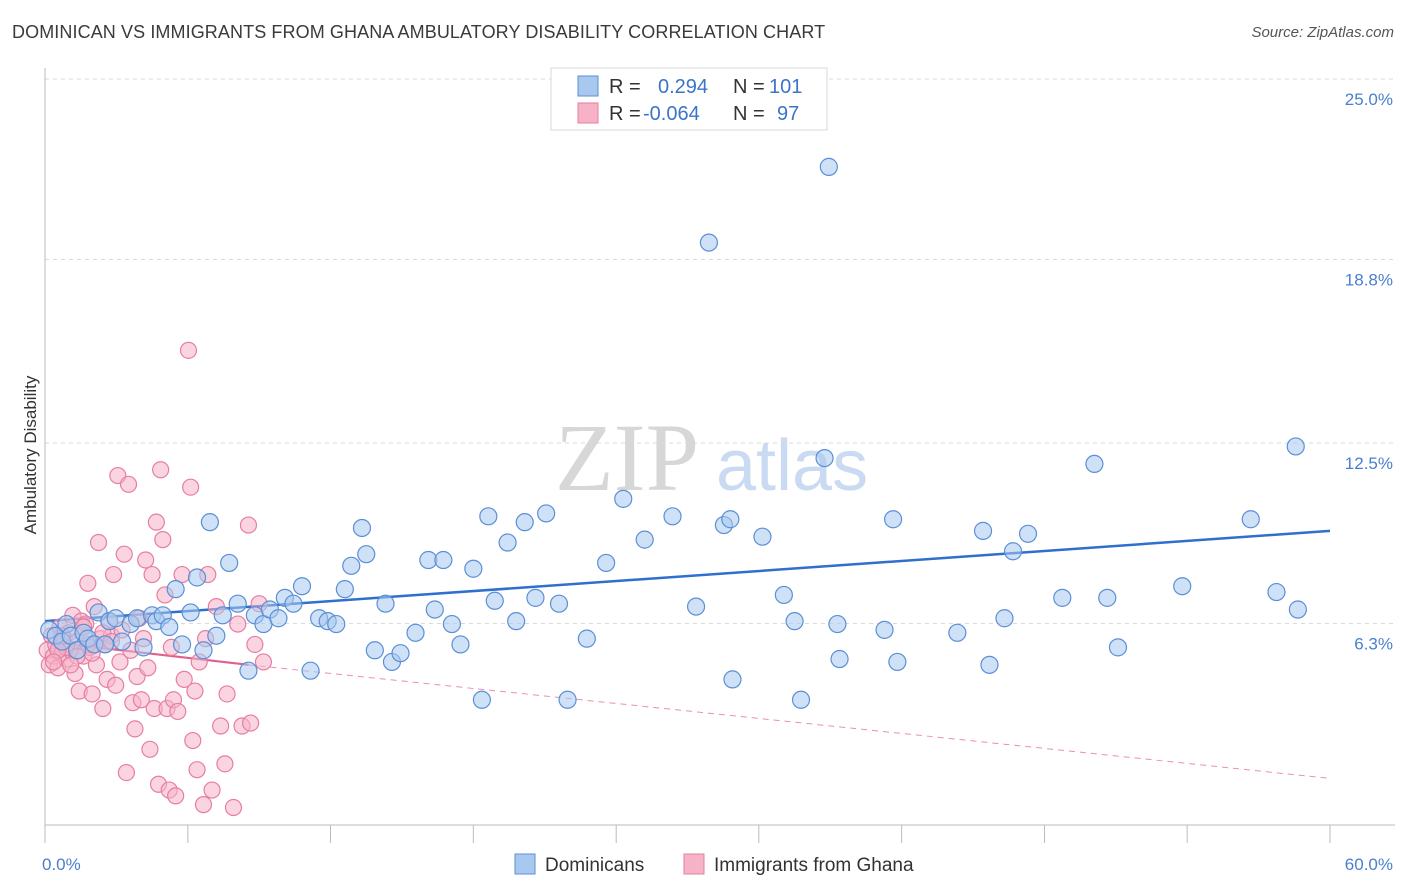 The height and width of the screenshot is (892, 1406). Describe the element at coordinates (1369, 864) in the screenshot. I see `x-tick-label-max: 60.0%` at that location.